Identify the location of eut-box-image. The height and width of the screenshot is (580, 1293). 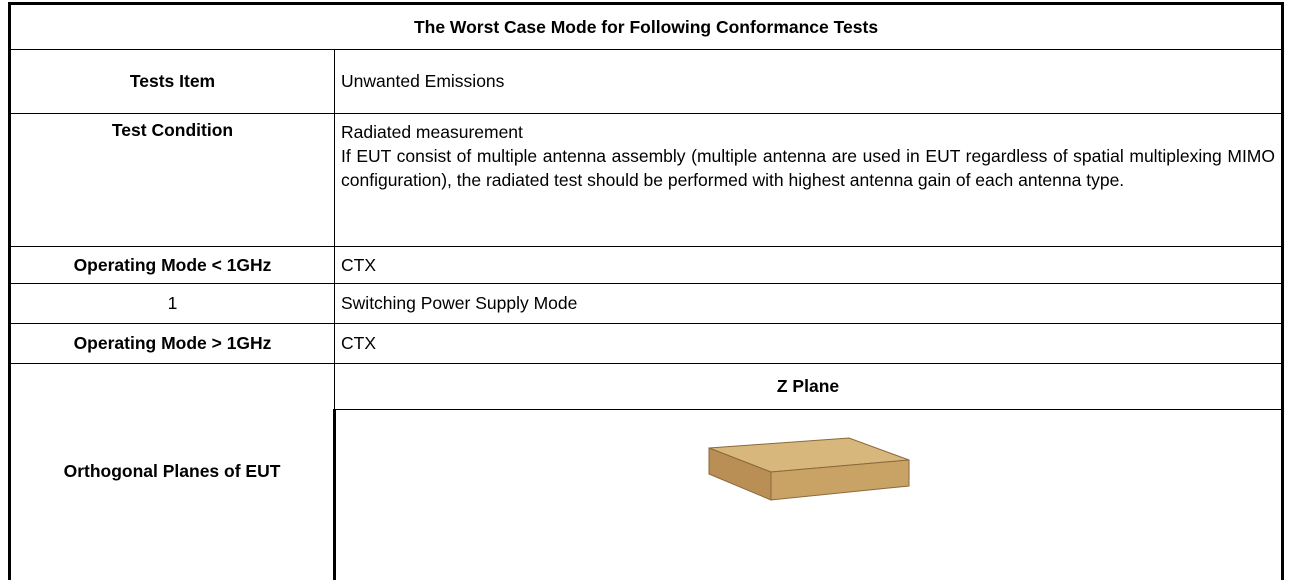
(808, 469).